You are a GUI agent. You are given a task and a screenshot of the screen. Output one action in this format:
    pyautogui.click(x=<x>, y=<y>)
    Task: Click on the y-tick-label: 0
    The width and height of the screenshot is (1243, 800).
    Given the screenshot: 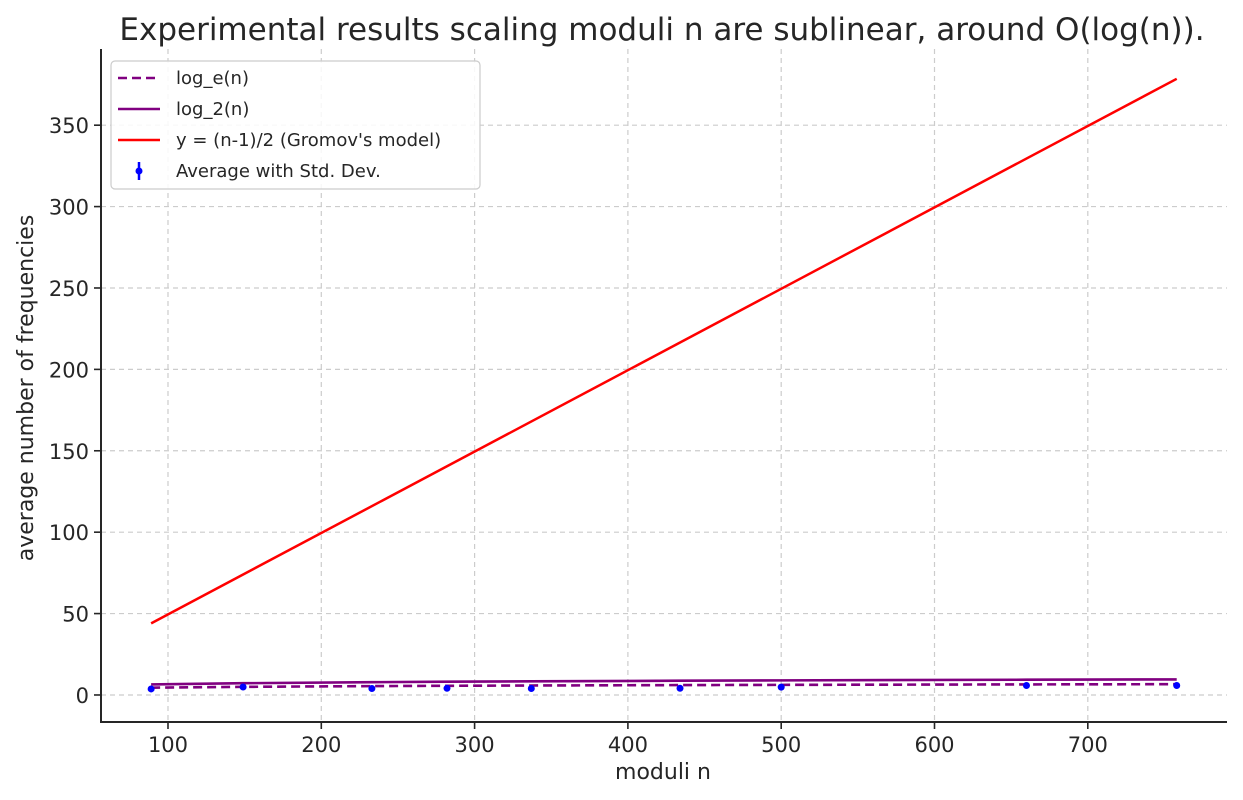 What is the action you would take?
    pyautogui.click(x=82, y=696)
    